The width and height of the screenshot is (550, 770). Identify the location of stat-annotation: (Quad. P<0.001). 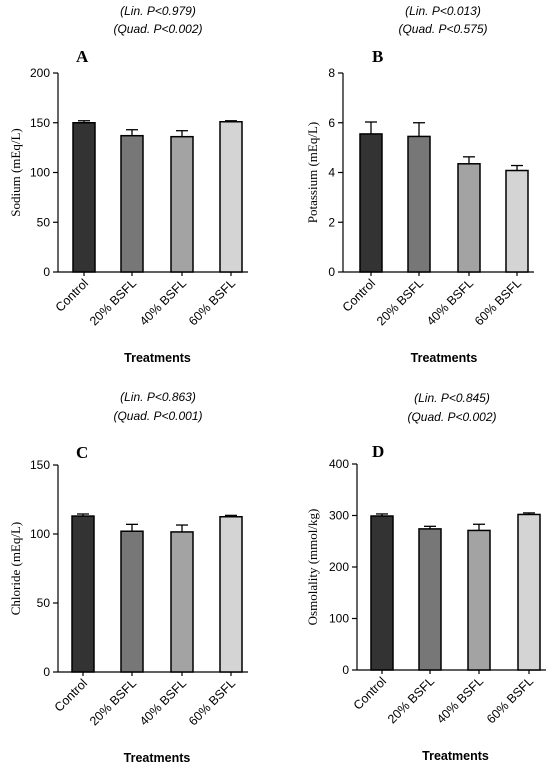
(157, 416).